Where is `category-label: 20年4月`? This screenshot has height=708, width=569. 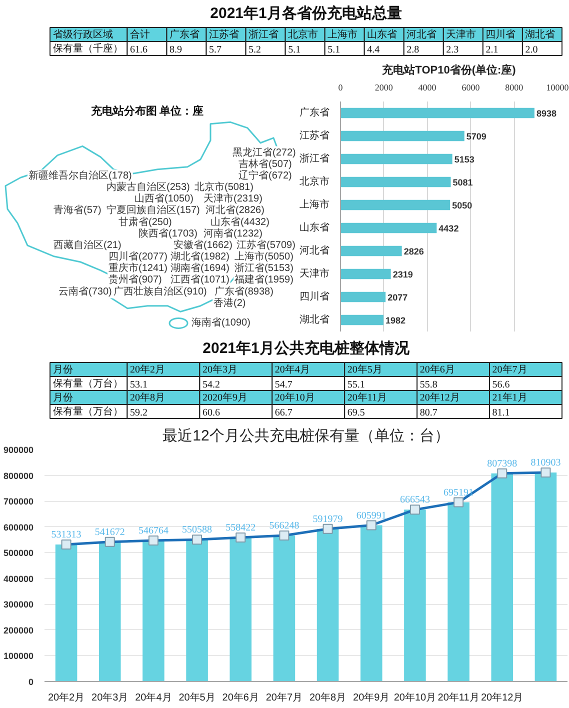 category-label: 20年4月 is located at coordinates (292, 370).